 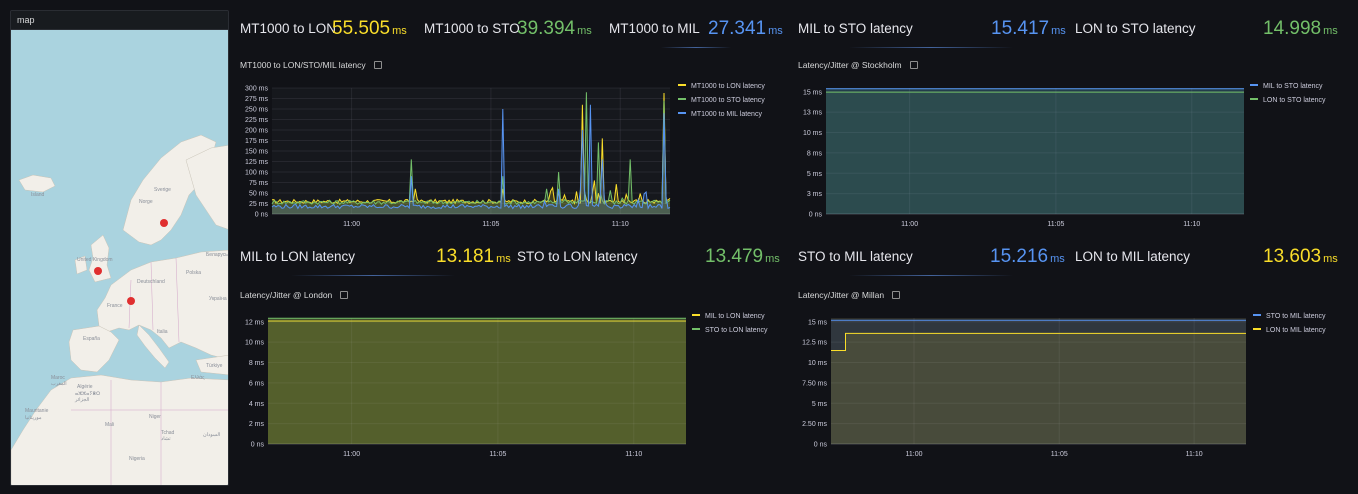 I want to click on map-place-label: United Kingdom, so click(x=95, y=260).